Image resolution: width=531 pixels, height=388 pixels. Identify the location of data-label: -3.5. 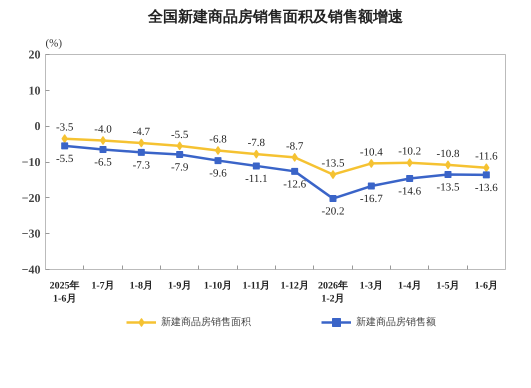
(65, 128).